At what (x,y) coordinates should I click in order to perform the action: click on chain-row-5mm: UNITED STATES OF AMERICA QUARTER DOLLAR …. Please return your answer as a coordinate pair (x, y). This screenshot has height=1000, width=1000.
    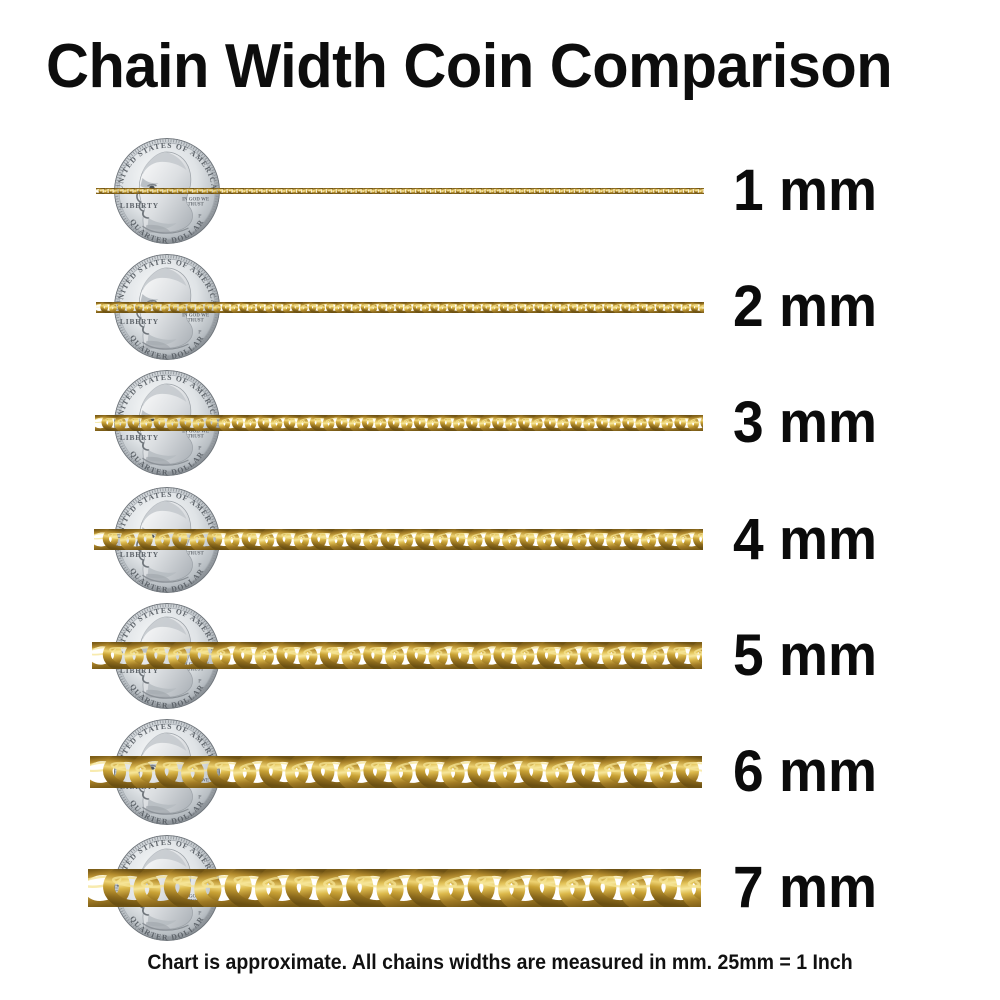
    Looking at the image, I should click on (500, 660).